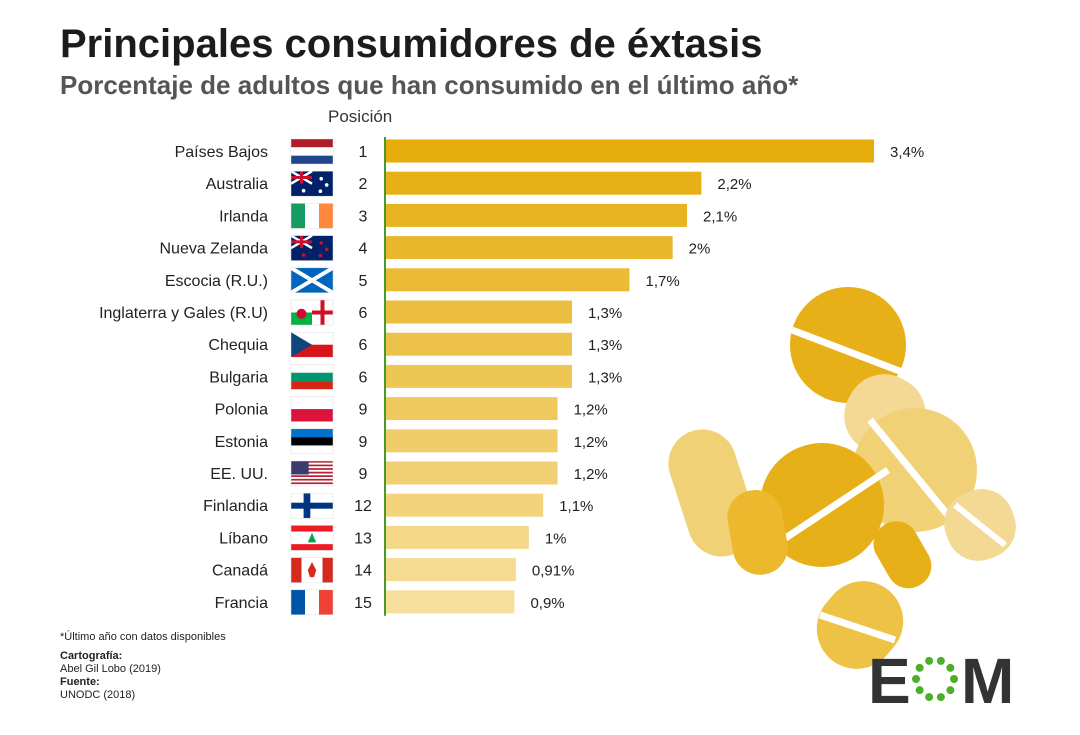 The image size is (1080, 735). Describe the element at coordinates (312, 409) in the screenshot. I see `flag-poland-icon` at that location.